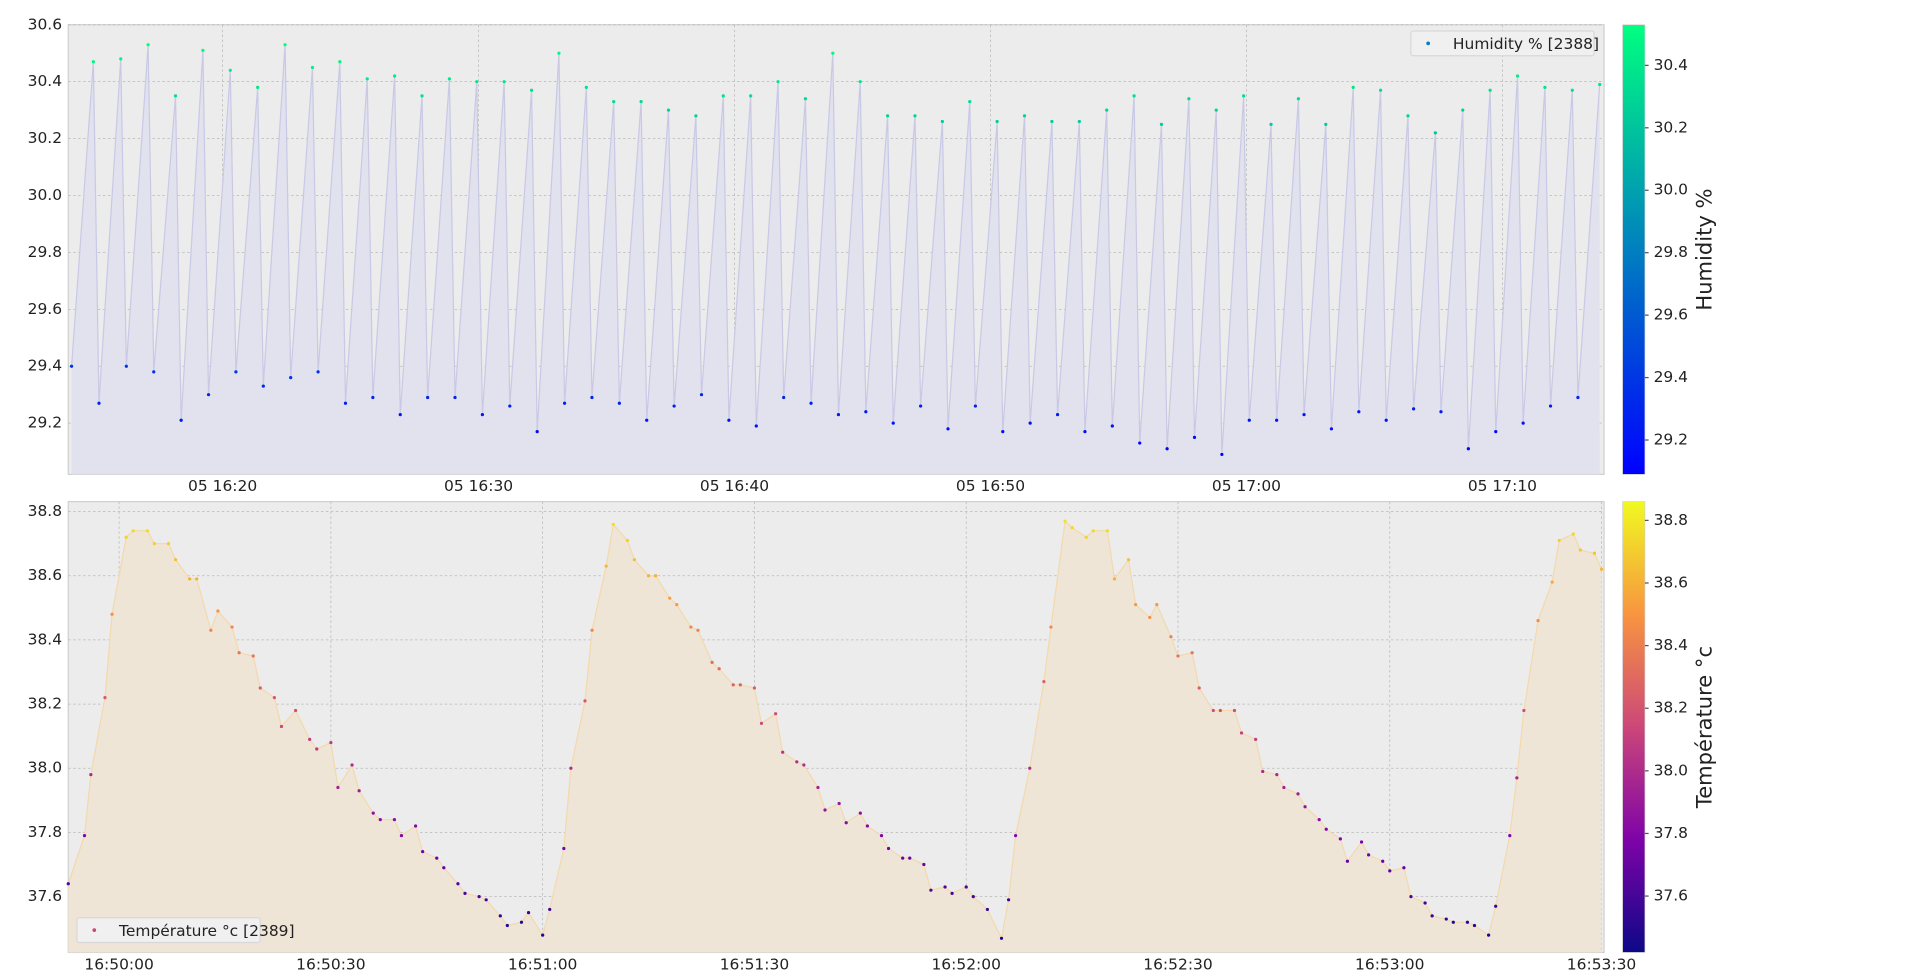 Image resolution: width=1920 pixels, height=971 pixels. What do you see at coordinates (1526, 44) in the screenshot?
I see `legend-label: Humidity % [2388]` at bounding box center [1526, 44].